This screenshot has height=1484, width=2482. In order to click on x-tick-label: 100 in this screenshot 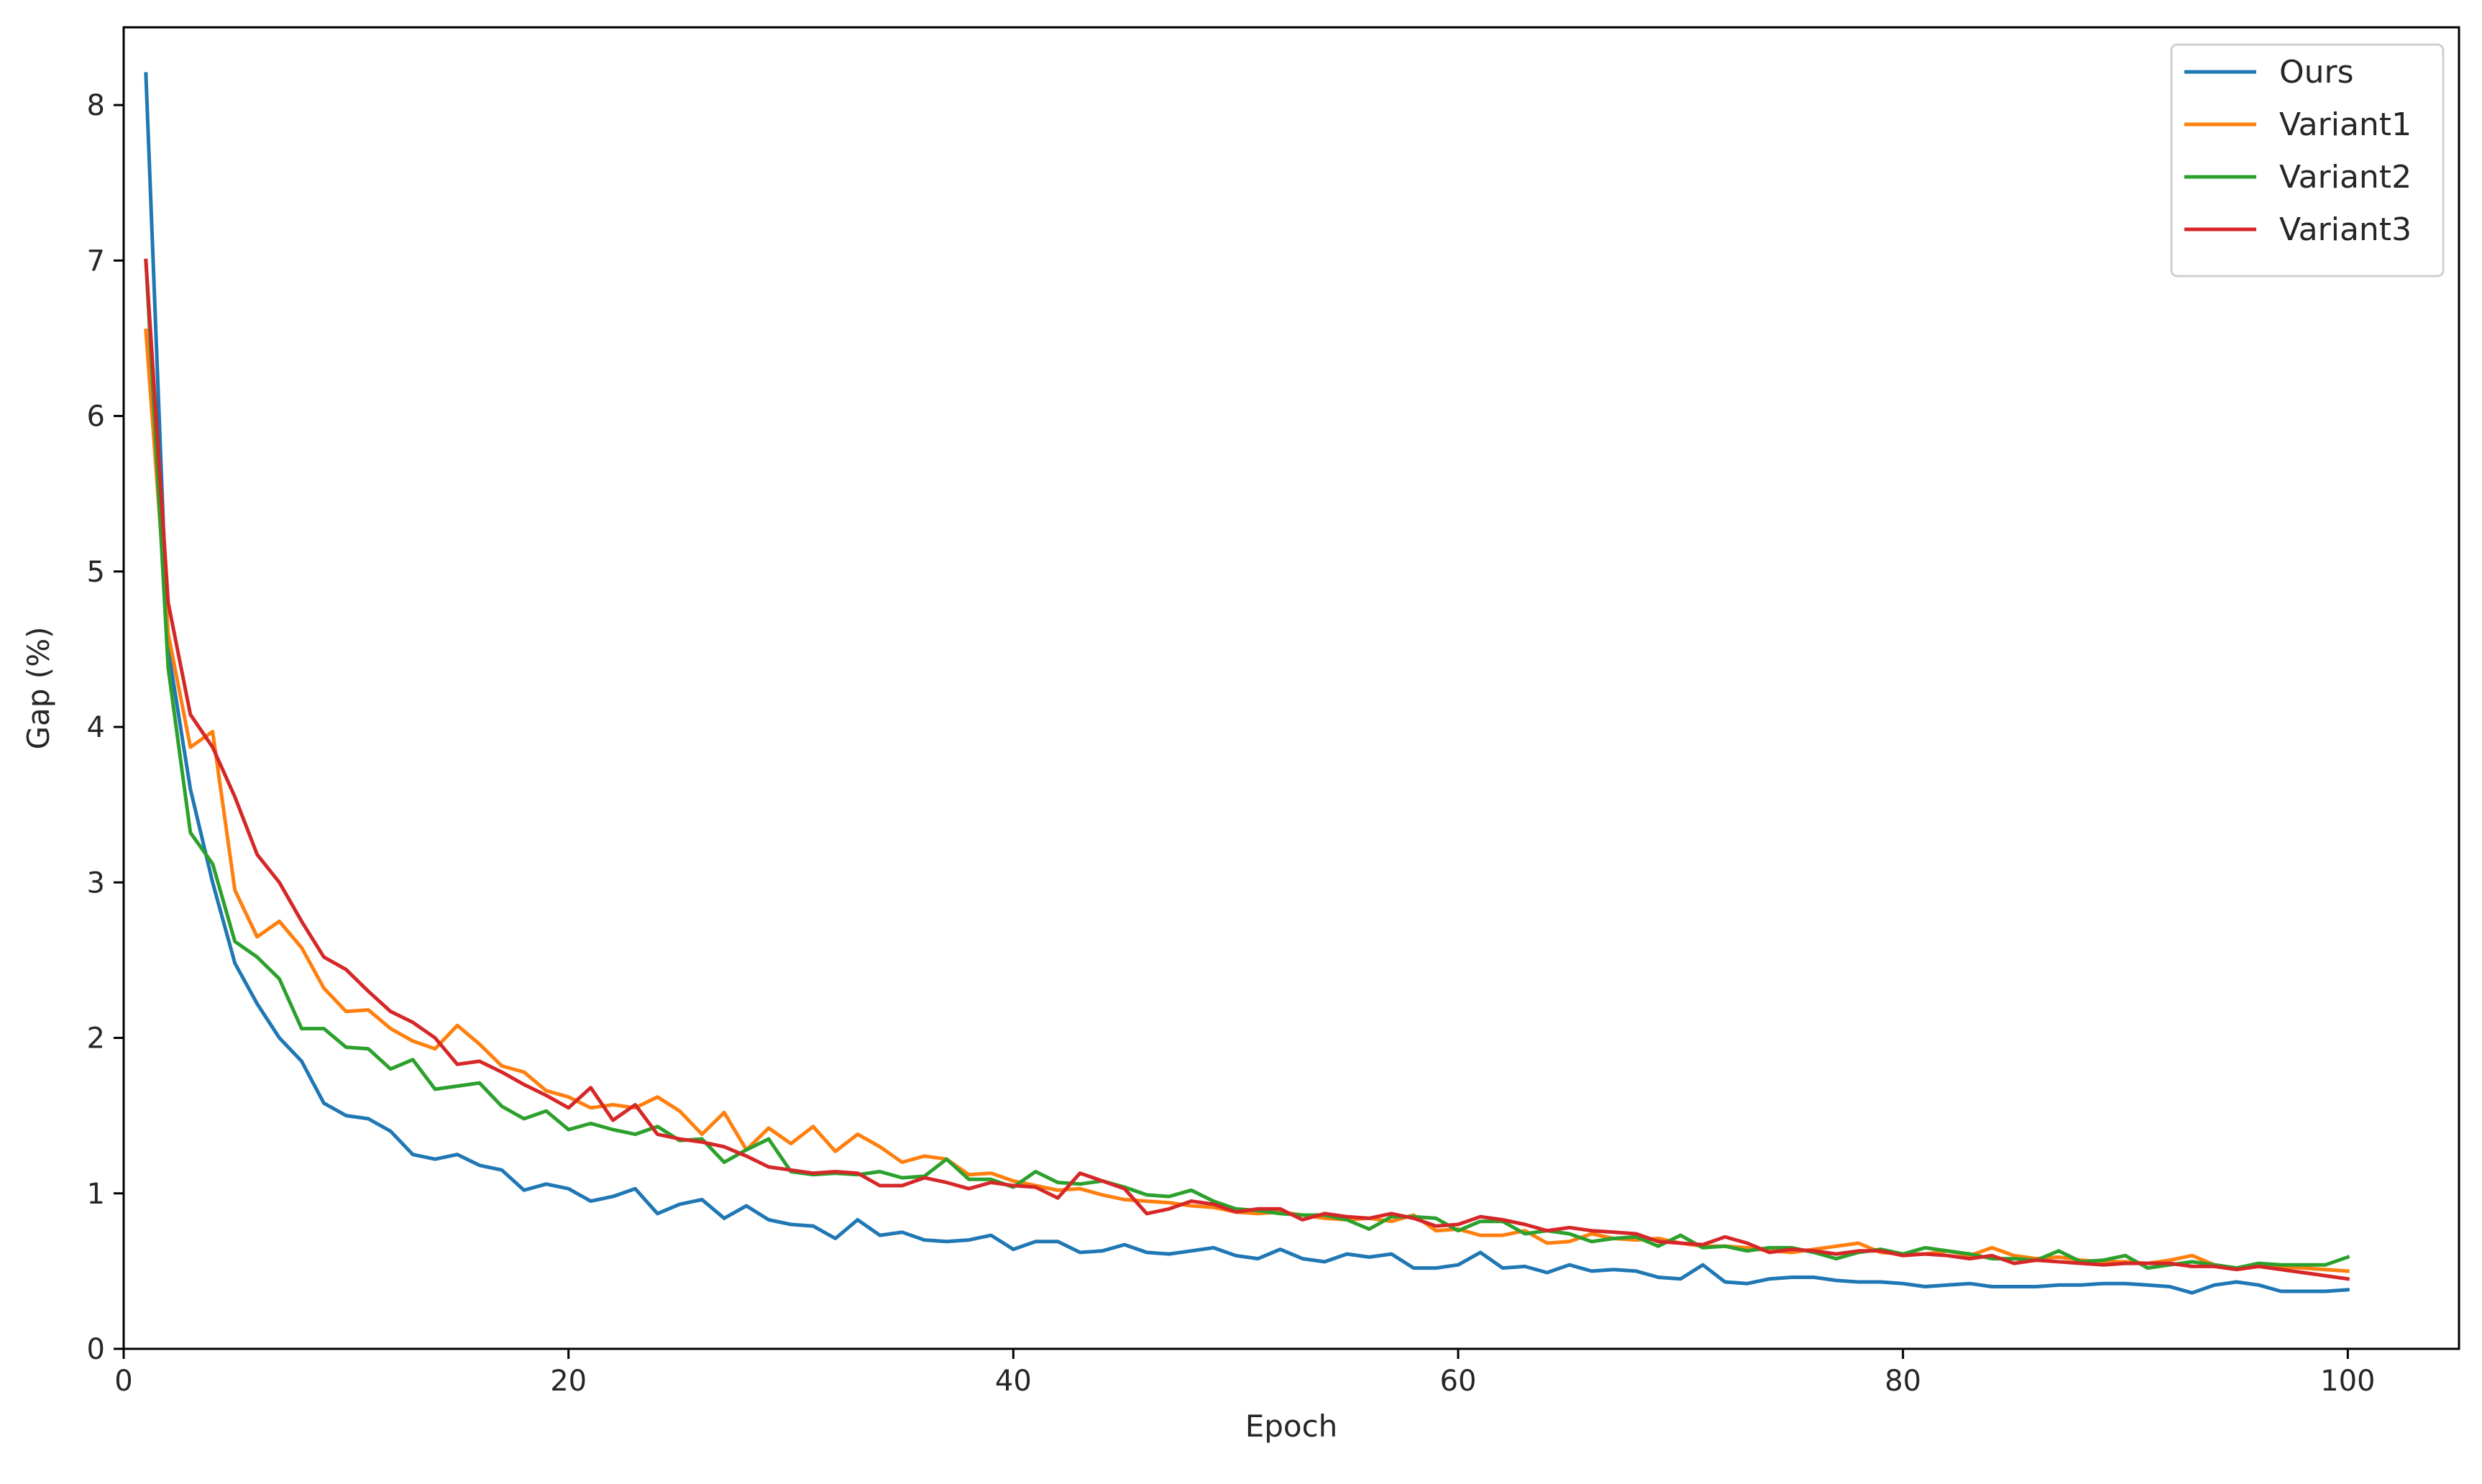, I will do `click(2347, 1381)`.